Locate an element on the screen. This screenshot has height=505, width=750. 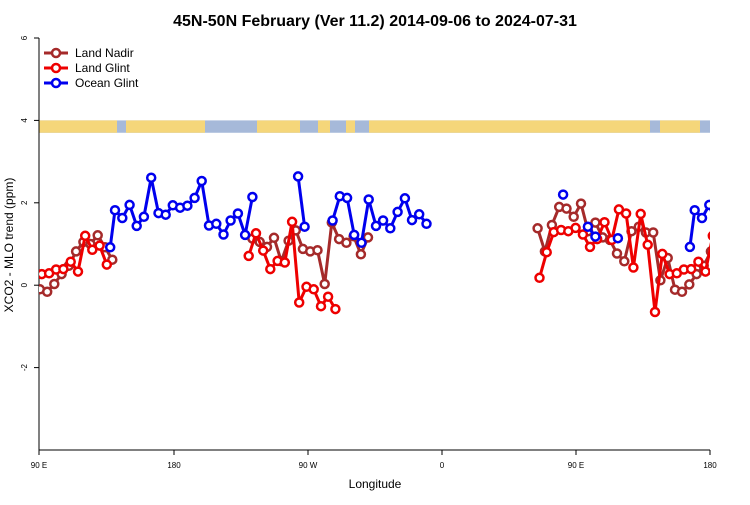
landmask-band is located at coordinates (374, 126).